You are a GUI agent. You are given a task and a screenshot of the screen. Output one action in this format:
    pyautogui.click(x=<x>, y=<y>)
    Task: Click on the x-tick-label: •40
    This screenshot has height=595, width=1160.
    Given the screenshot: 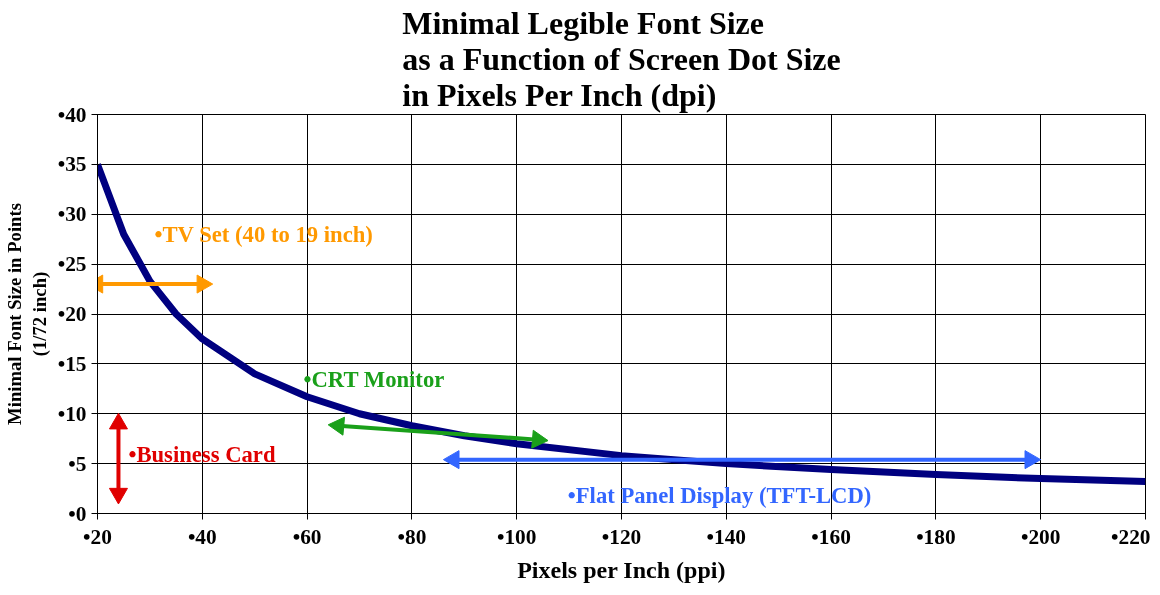 What is the action you would take?
    pyautogui.click(x=202, y=536)
    